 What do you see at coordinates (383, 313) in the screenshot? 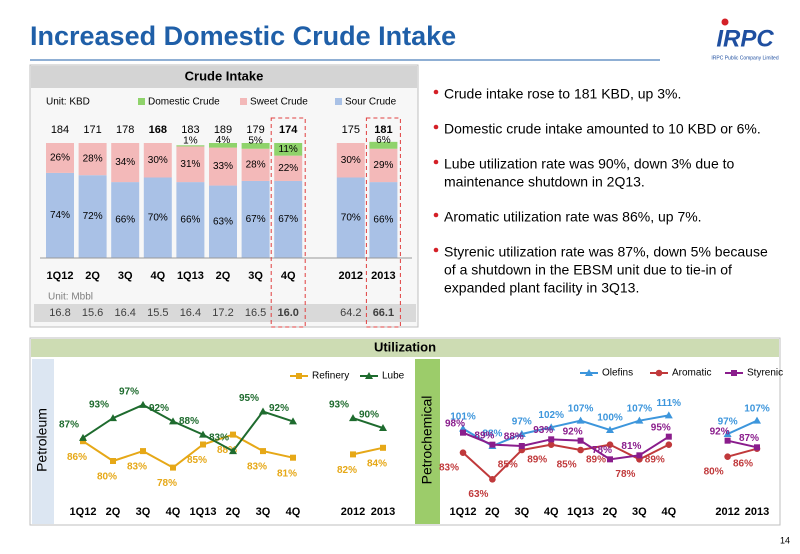
I see `mbbl-value: 66.1` at bounding box center [383, 313].